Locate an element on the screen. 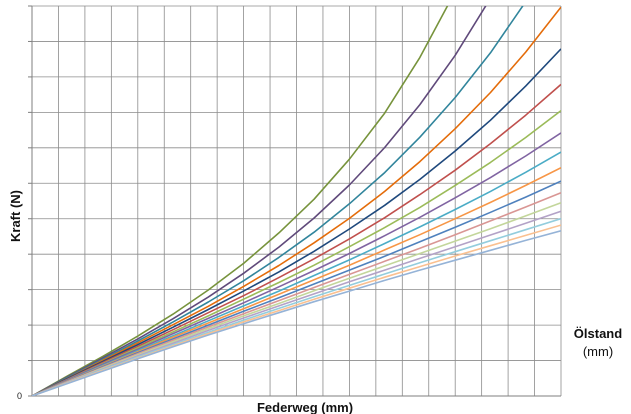  legend-title: Ölstand is located at coordinates (598, 333).